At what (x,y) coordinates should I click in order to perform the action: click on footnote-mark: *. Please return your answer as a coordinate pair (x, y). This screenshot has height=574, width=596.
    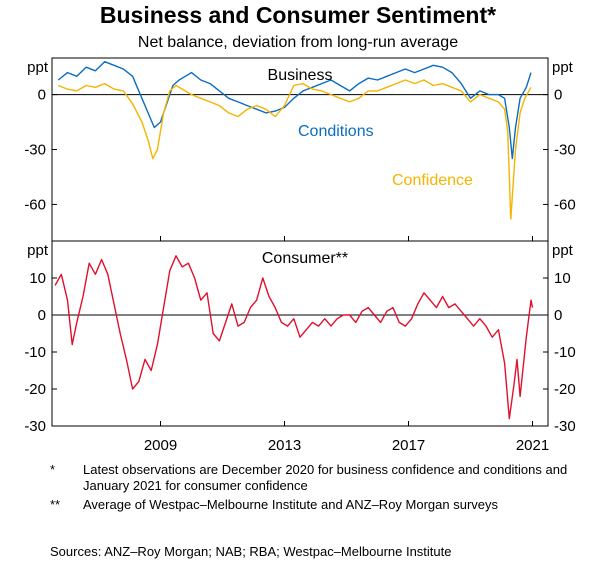
    Looking at the image, I should click on (53, 469).